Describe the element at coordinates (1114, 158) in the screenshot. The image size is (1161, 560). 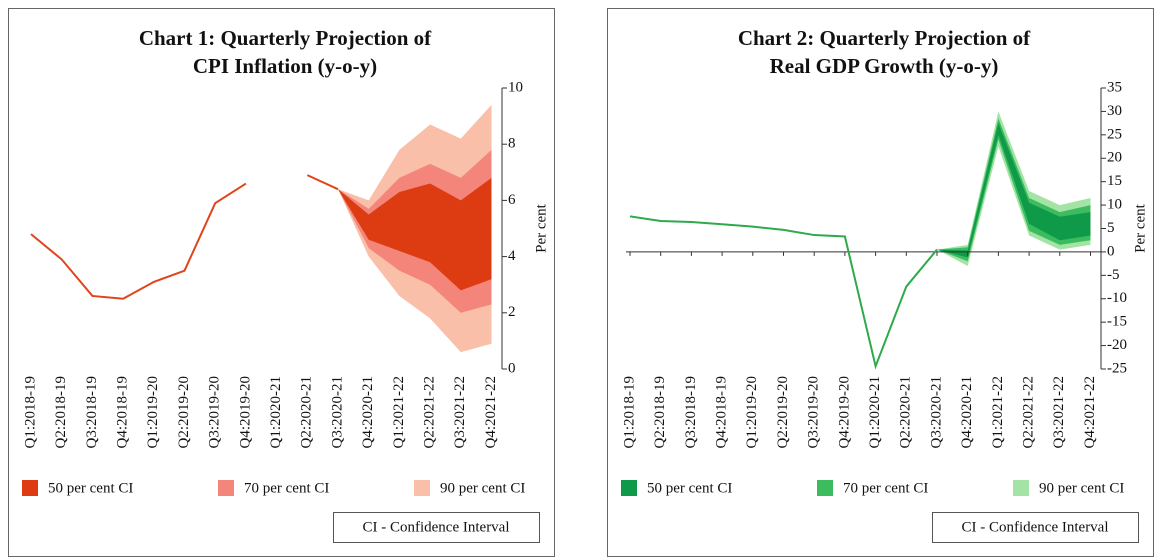
I see `y-tick-label: 20` at that location.